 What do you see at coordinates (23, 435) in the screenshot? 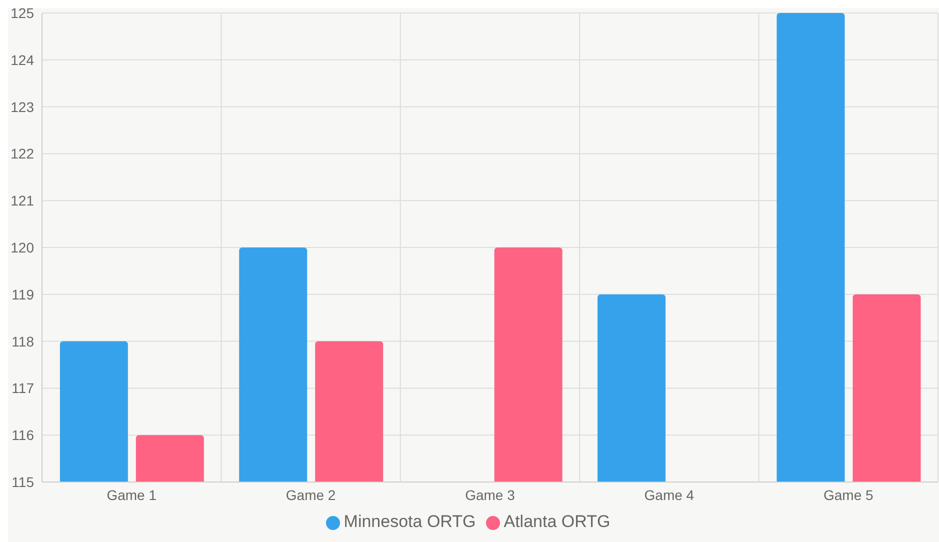
I see `y-tick-label: 116` at bounding box center [23, 435].